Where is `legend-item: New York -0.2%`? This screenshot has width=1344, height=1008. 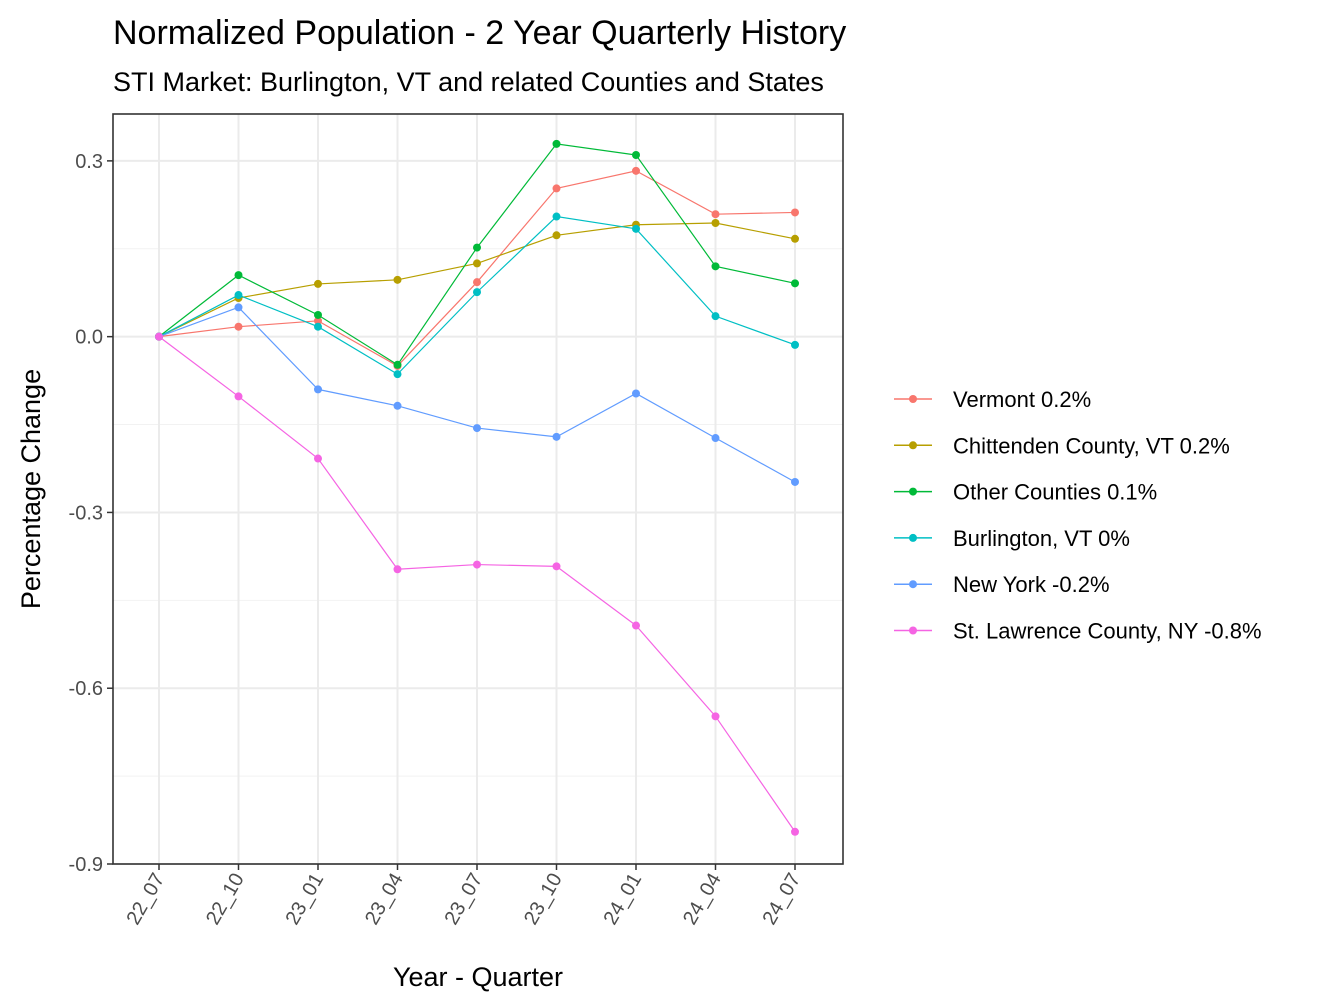
legend-item: New York -0.2% is located at coordinates (1002, 584).